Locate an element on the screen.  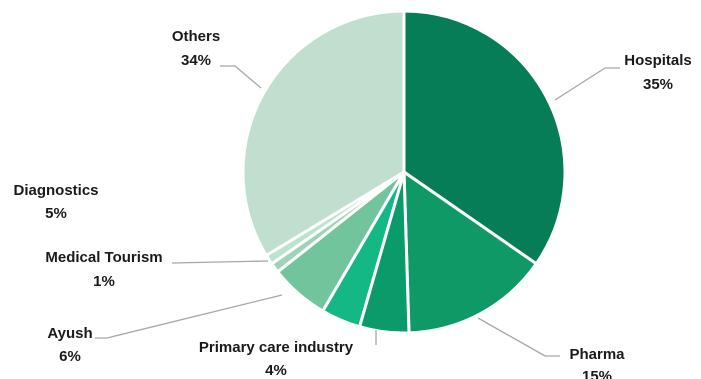
leader-line-medical-tourism is located at coordinates (220, 262).